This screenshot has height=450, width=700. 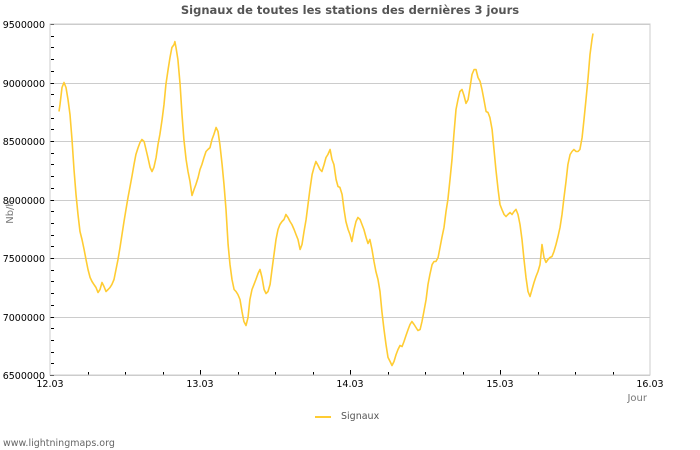 I want to click on x-tick-label: 14.03, so click(x=349, y=384).